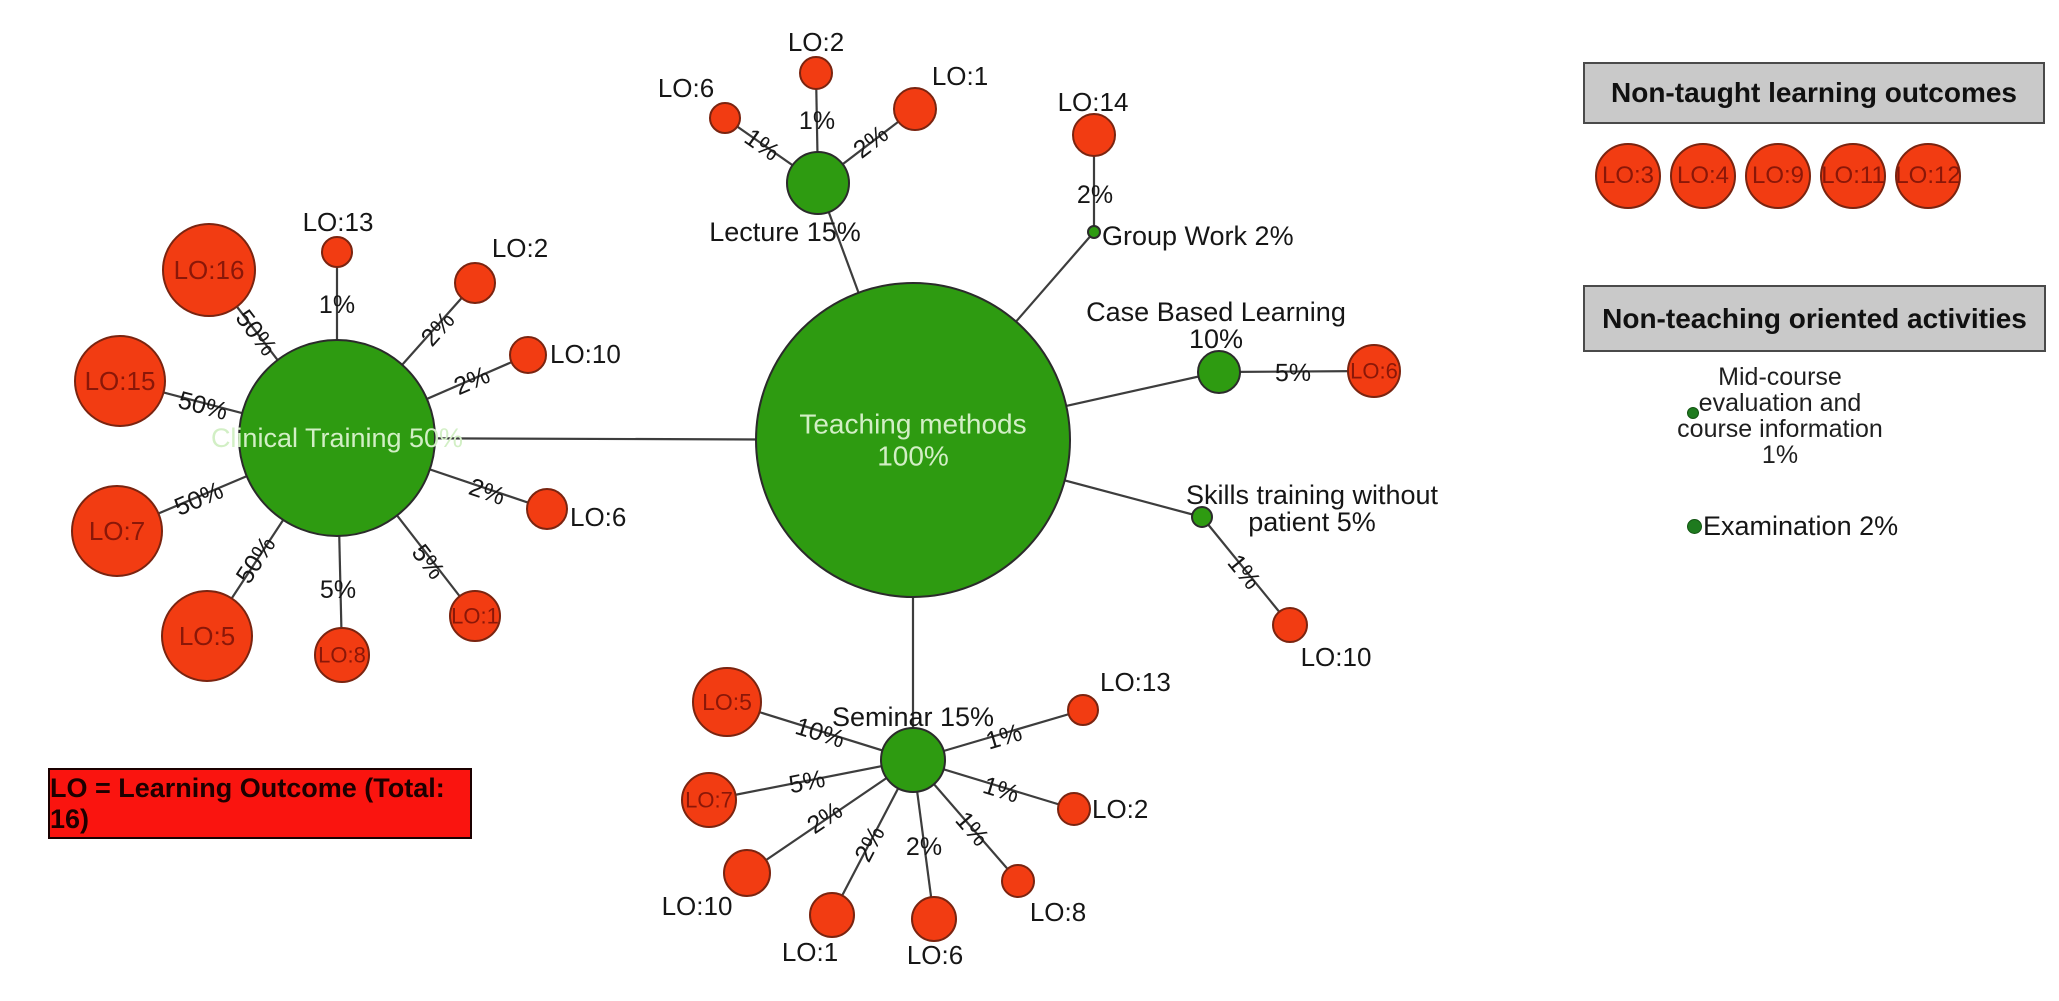  I want to click on node-label-teaching-methods: 100%, so click(913, 456).